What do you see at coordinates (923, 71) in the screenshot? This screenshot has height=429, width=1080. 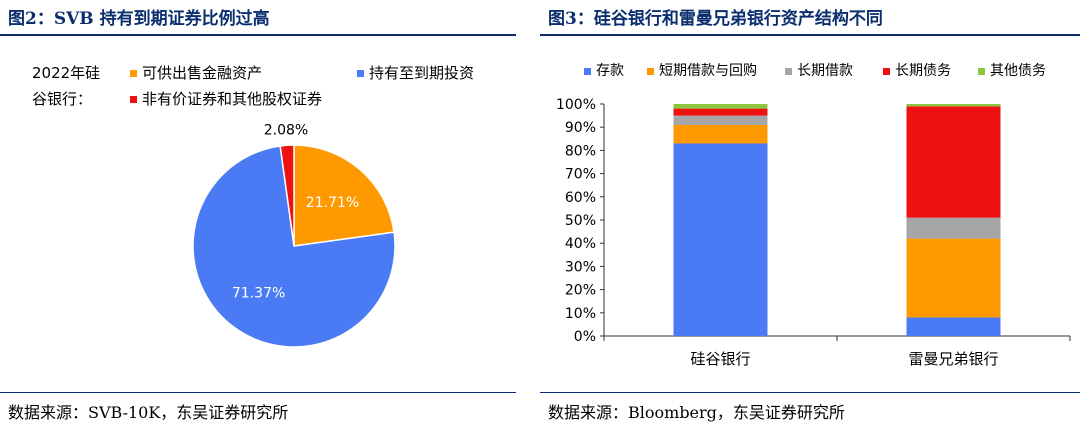 I see `bar-legend-label: 长期债务` at bounding box center [923, 71].